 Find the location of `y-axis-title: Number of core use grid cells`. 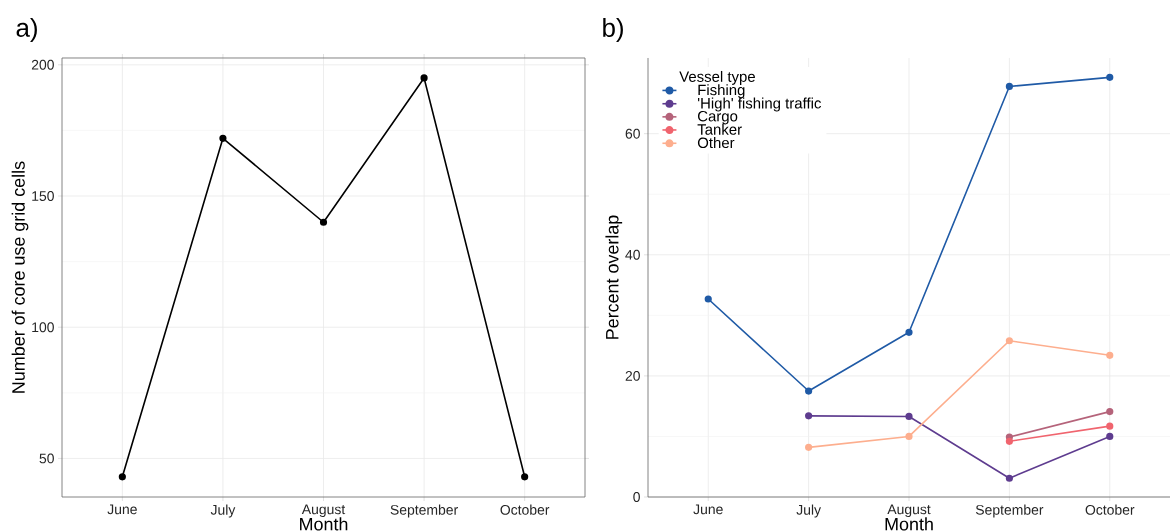

y-axis-title: Number of core use grid cells is located at coordinates (20, 277).